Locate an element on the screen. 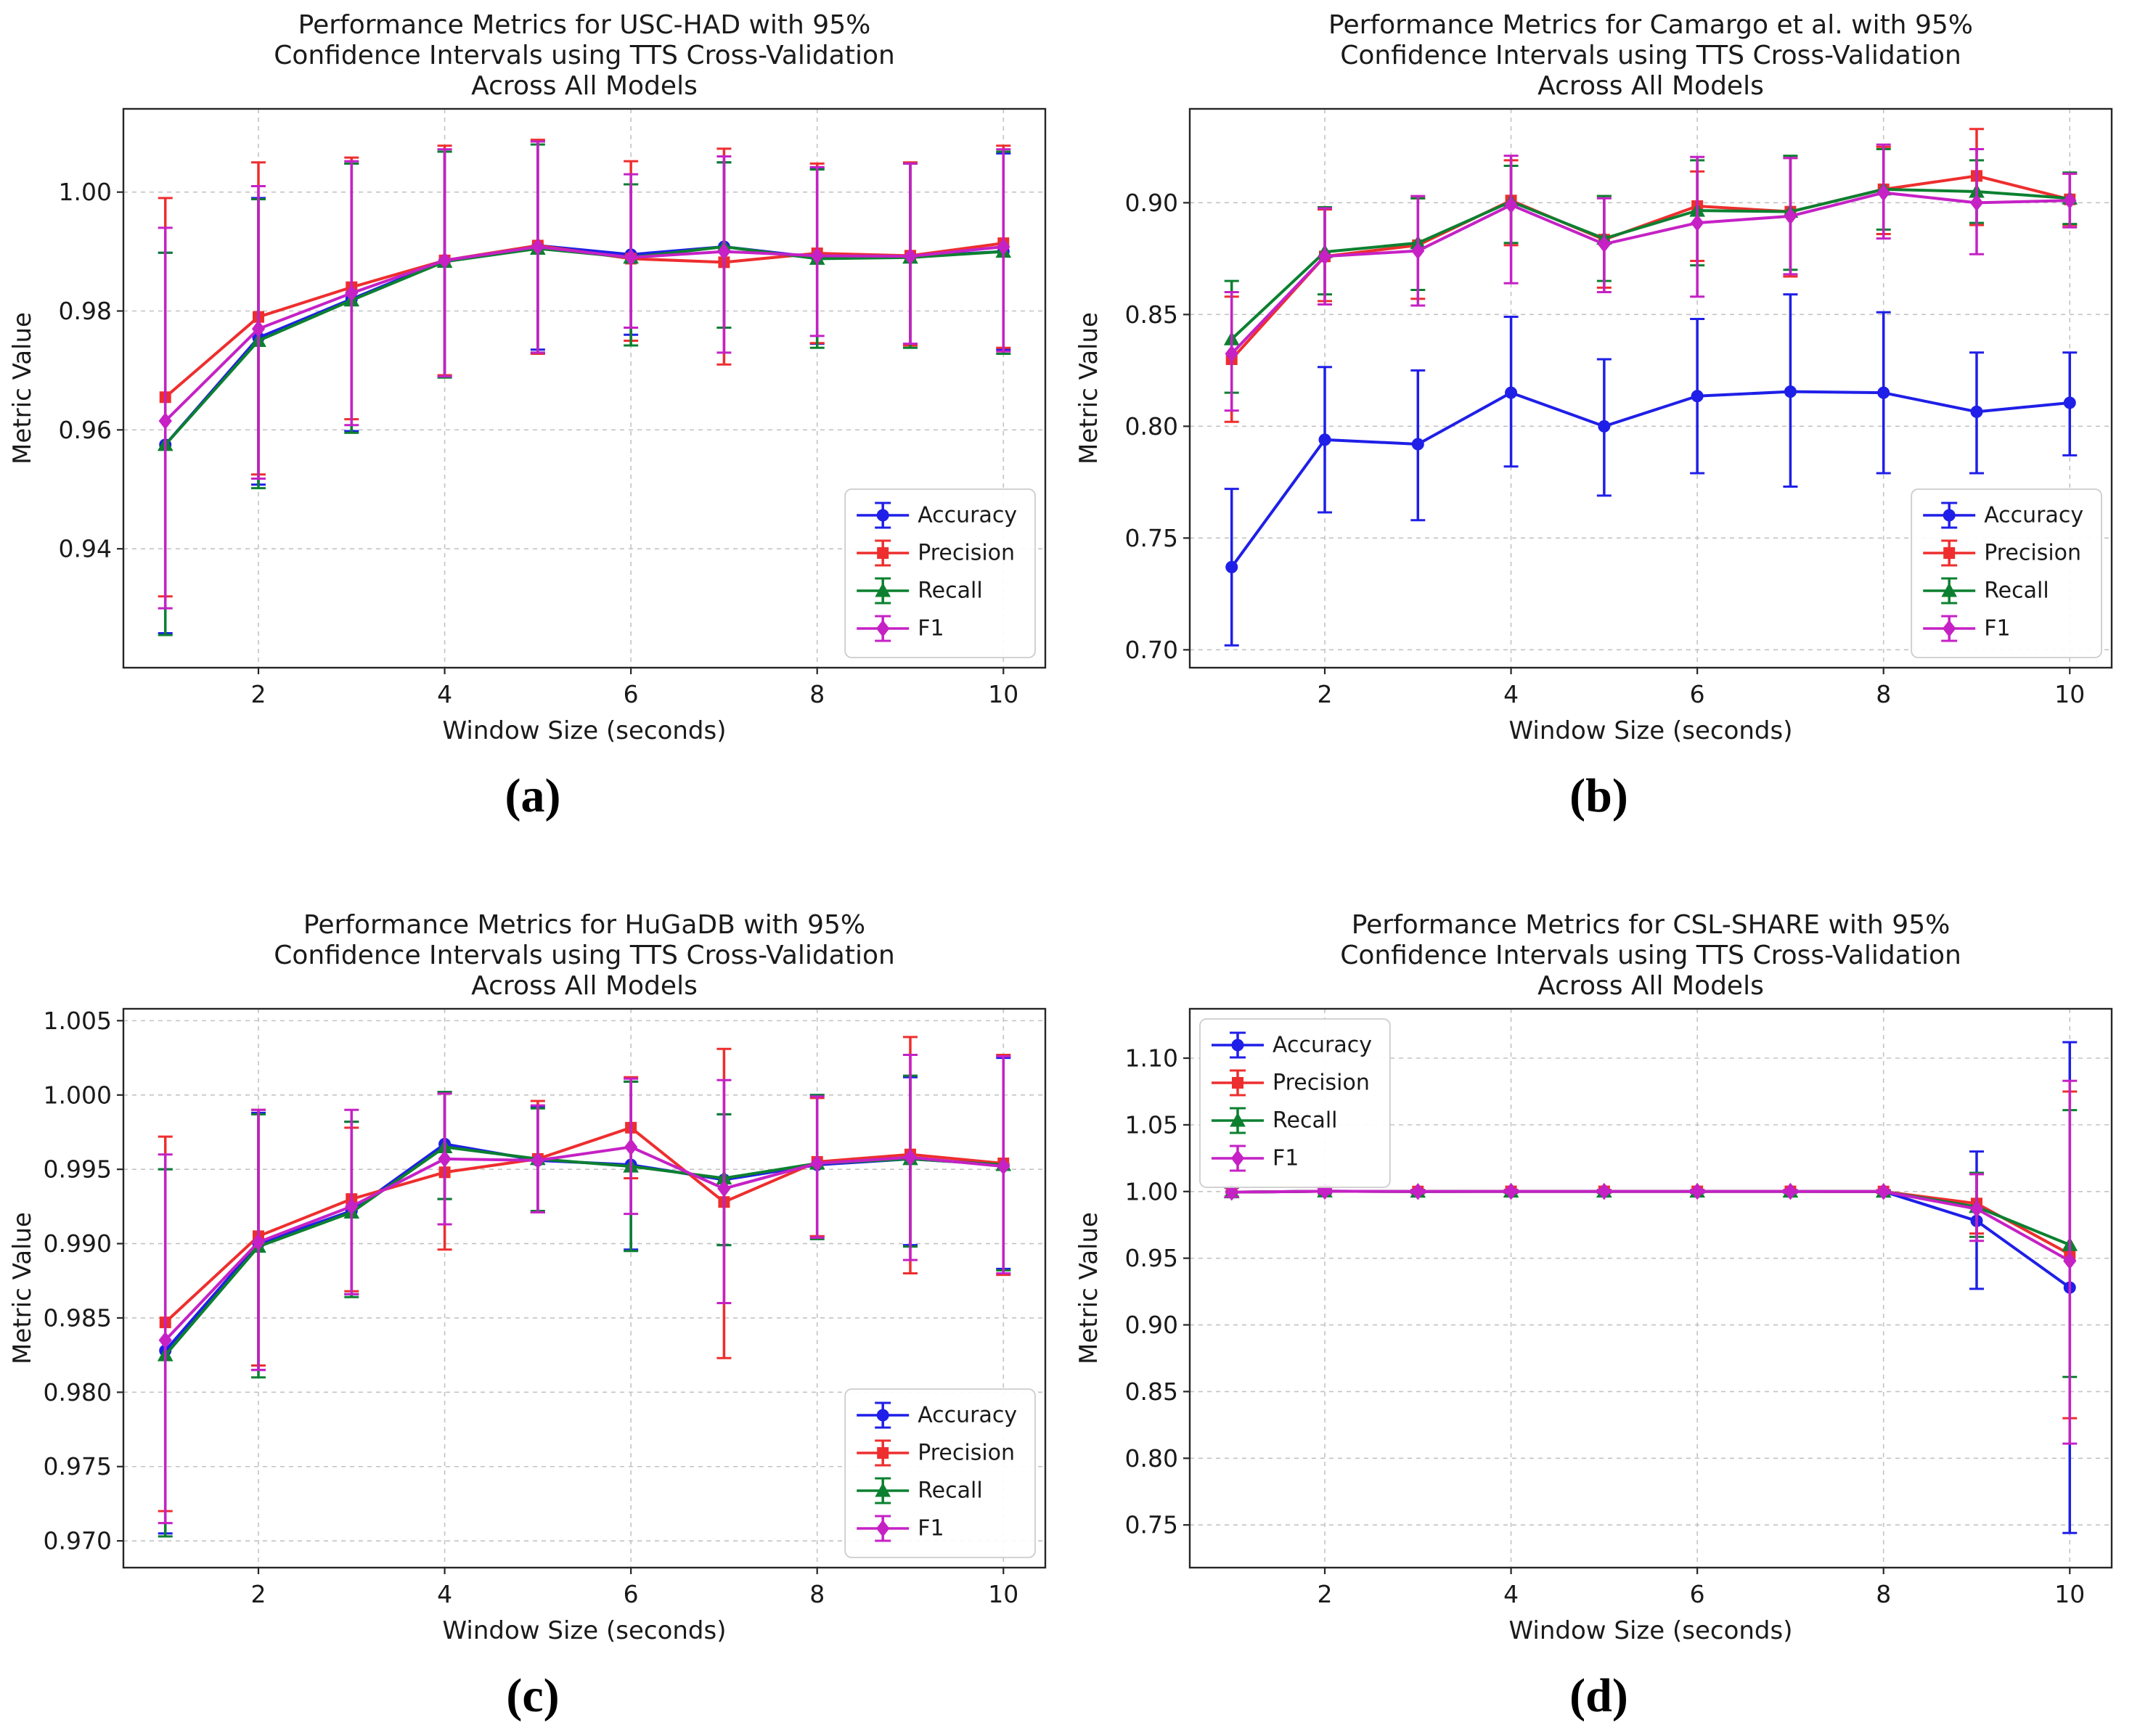  y-tick-label: 1.10 is located at coordinates (1150, 1058).